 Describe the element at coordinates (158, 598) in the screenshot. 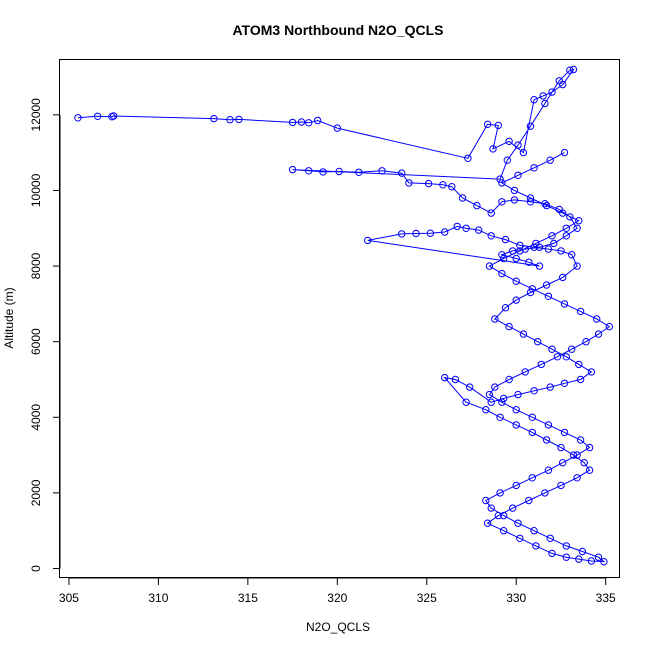

I see `x-tick-label: 310` at that location.